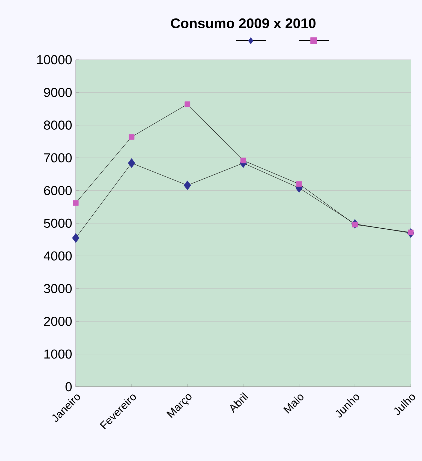 The height and width of the screenshot is (461, 422). I want to click on y-tick-label: 6000, so click(58, 191).